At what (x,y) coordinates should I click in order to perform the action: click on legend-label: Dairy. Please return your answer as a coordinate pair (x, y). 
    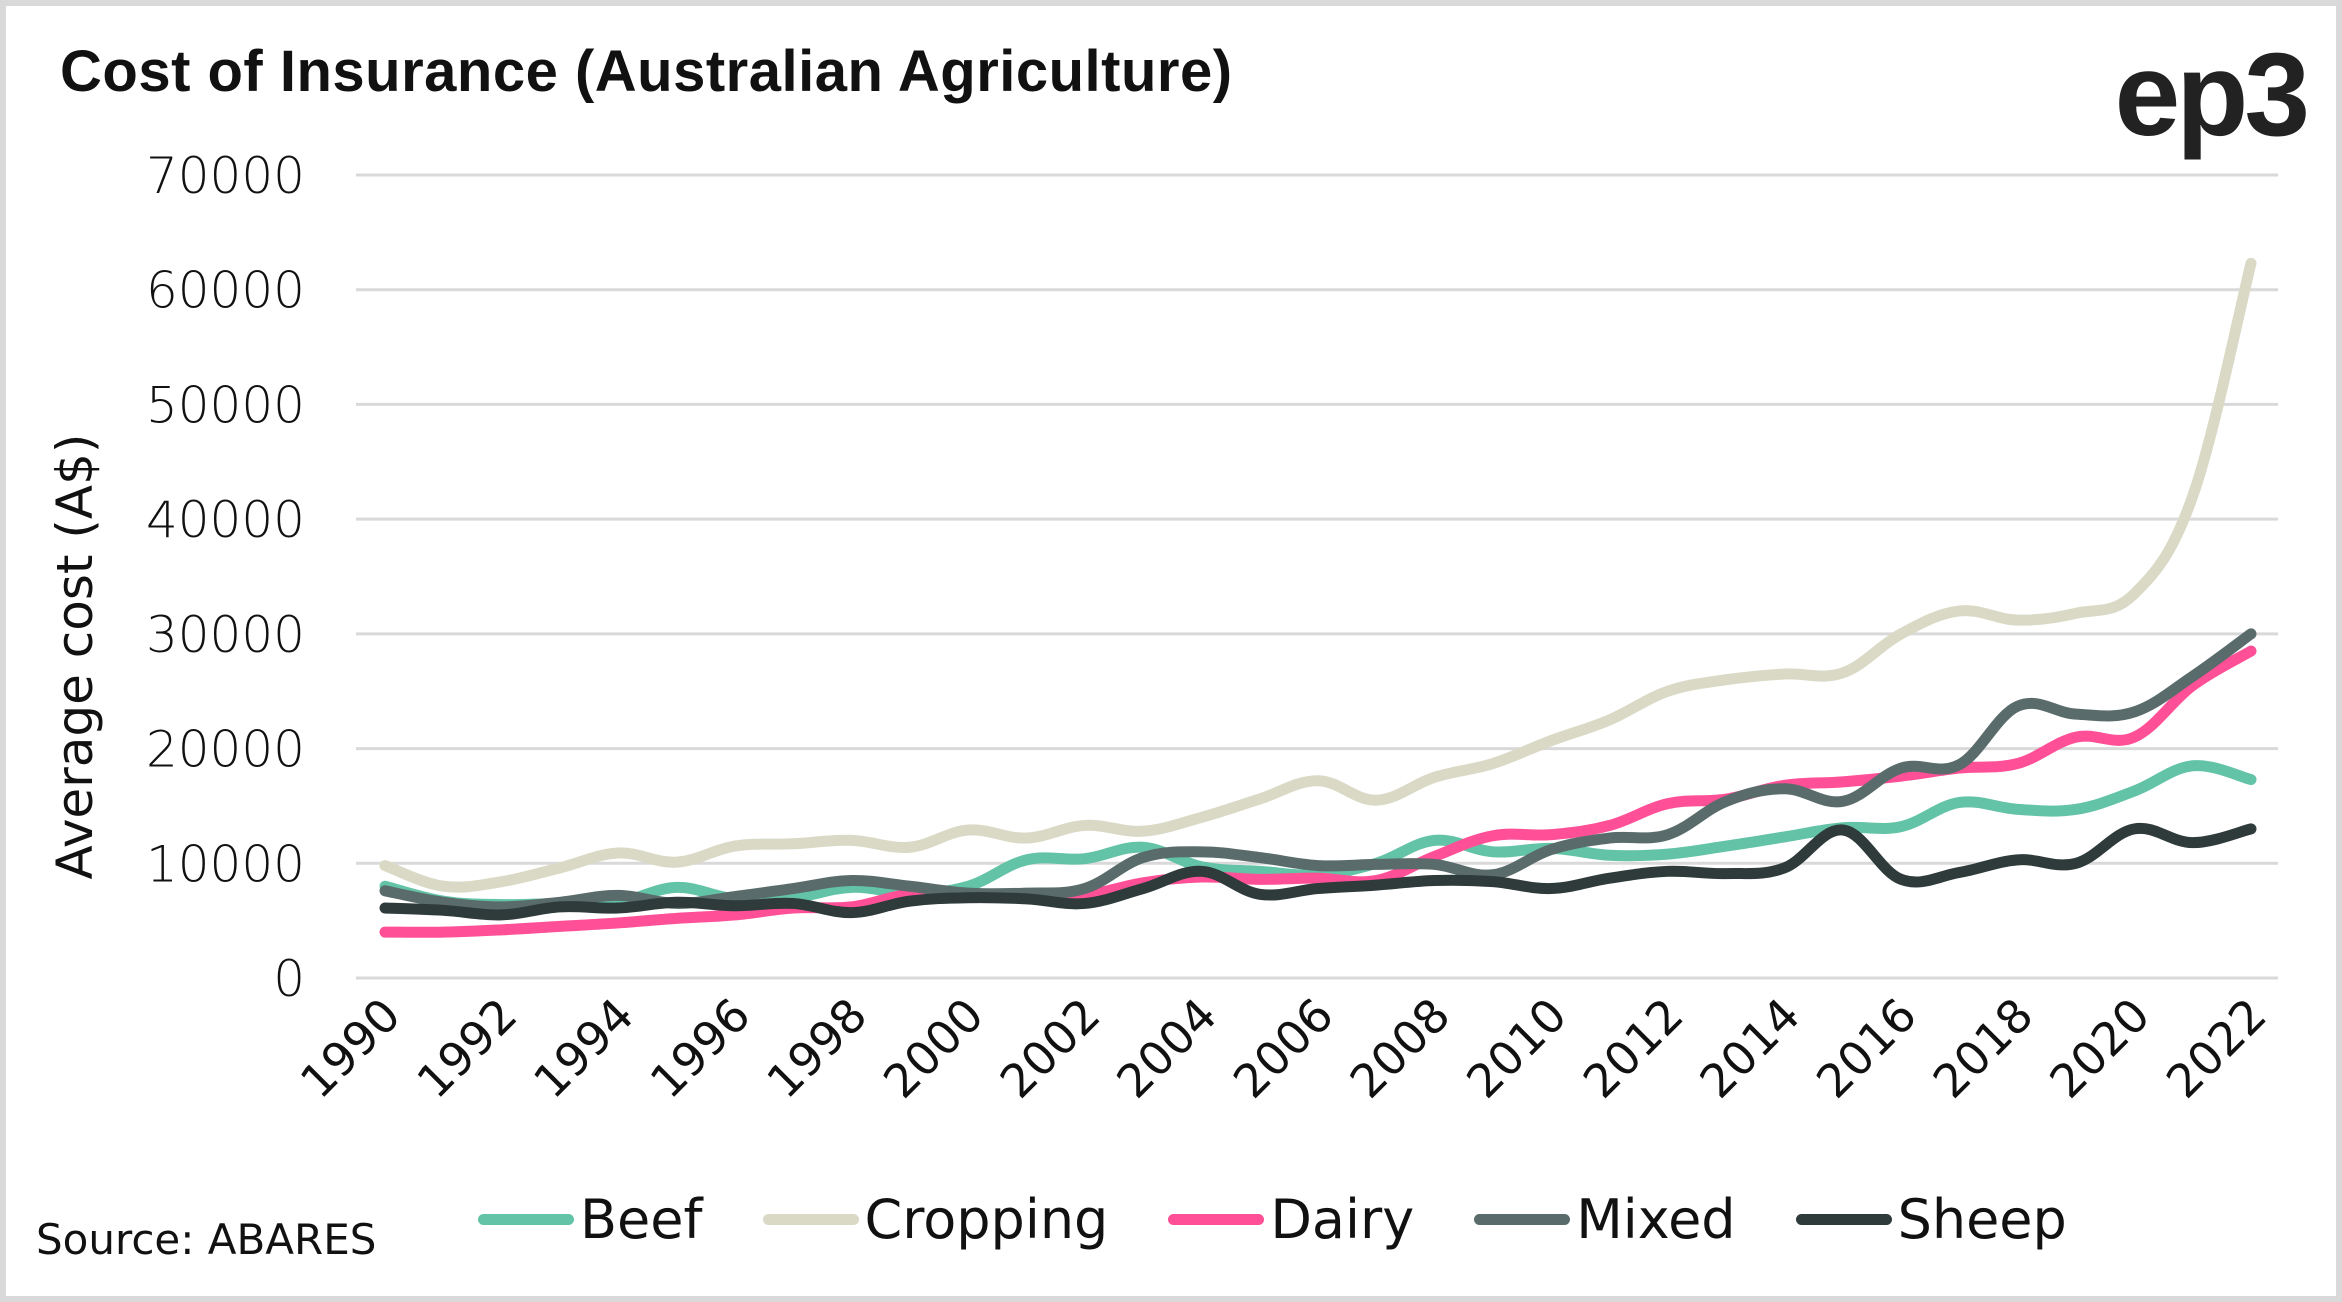
    Looking at the image, I should click on (1342, 1219).